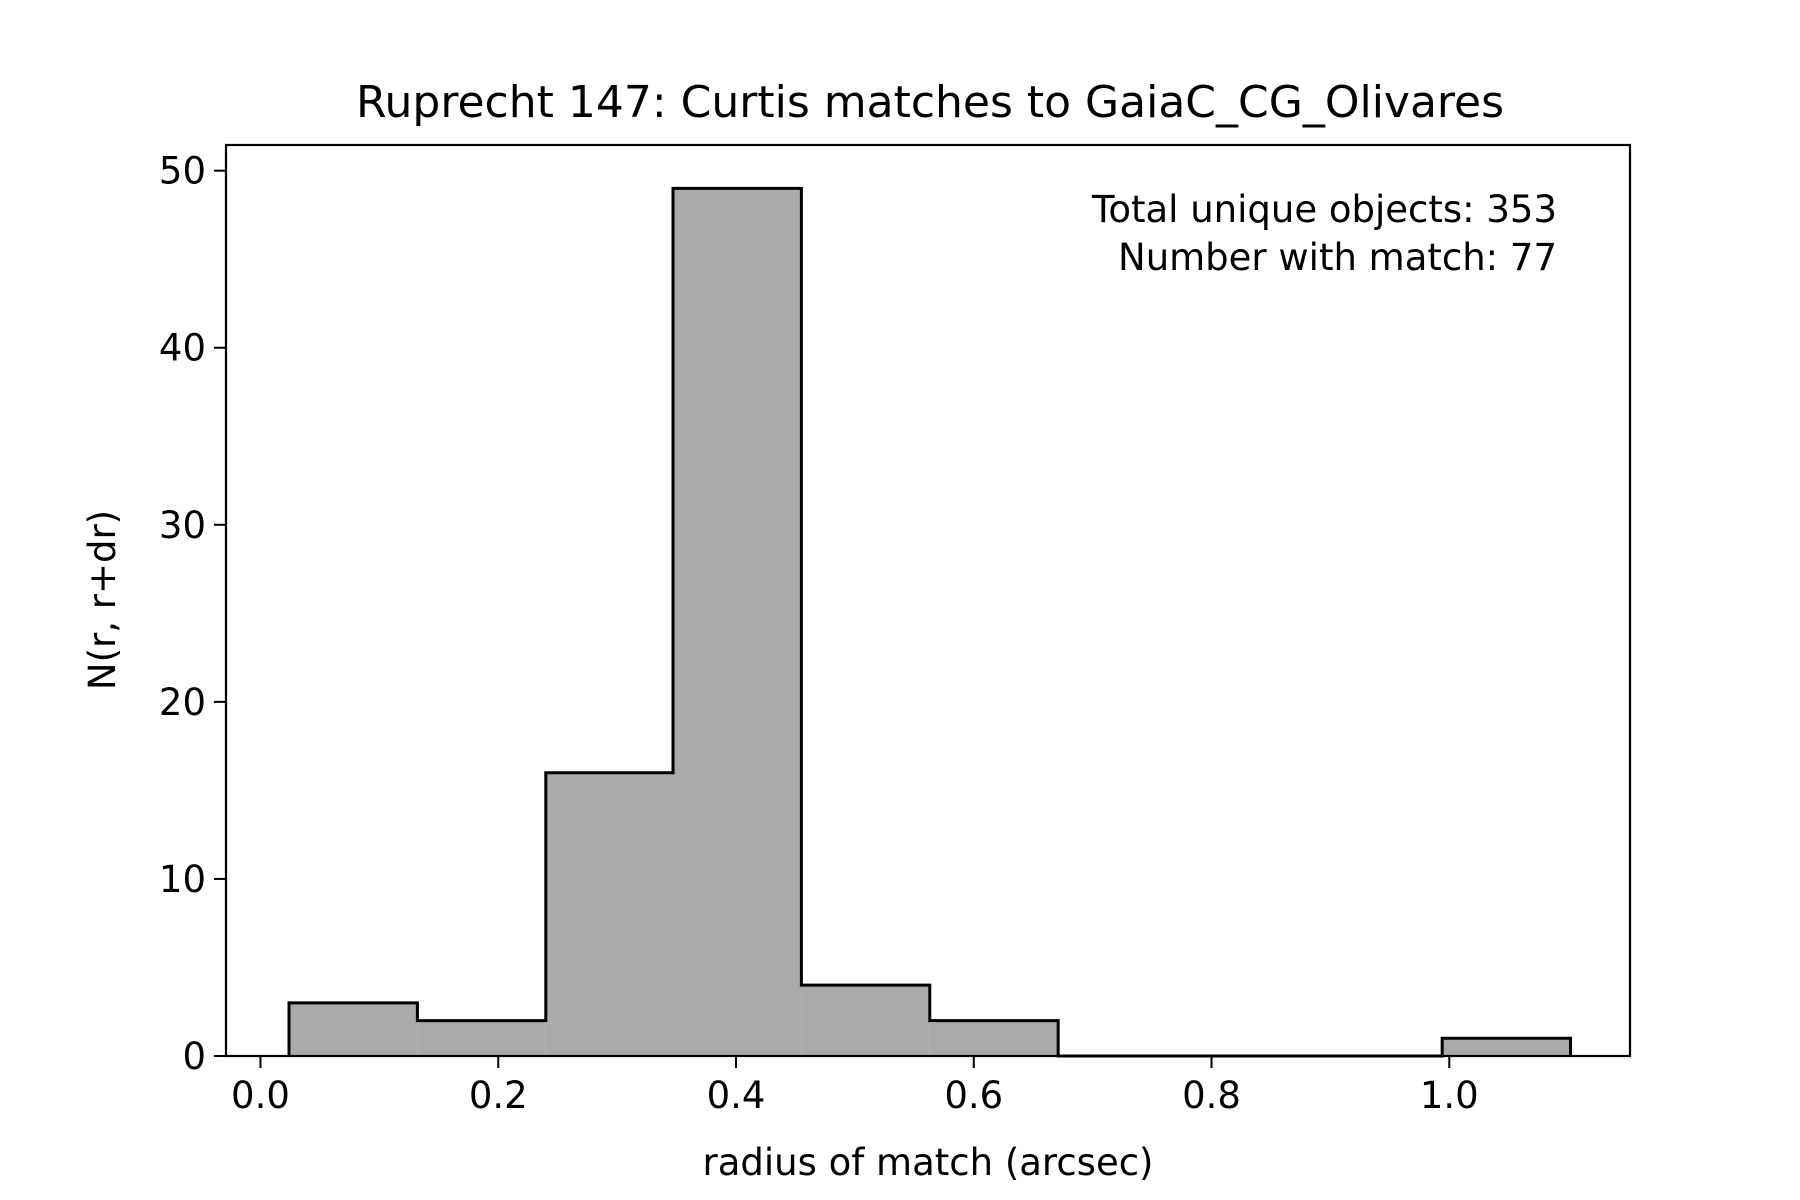 The height and width of the screenshot is (1200, 1800). Describe the element at coordinates (1449, 1095) in the screenshot. I see `x-tick-label: 1.0` at that location.